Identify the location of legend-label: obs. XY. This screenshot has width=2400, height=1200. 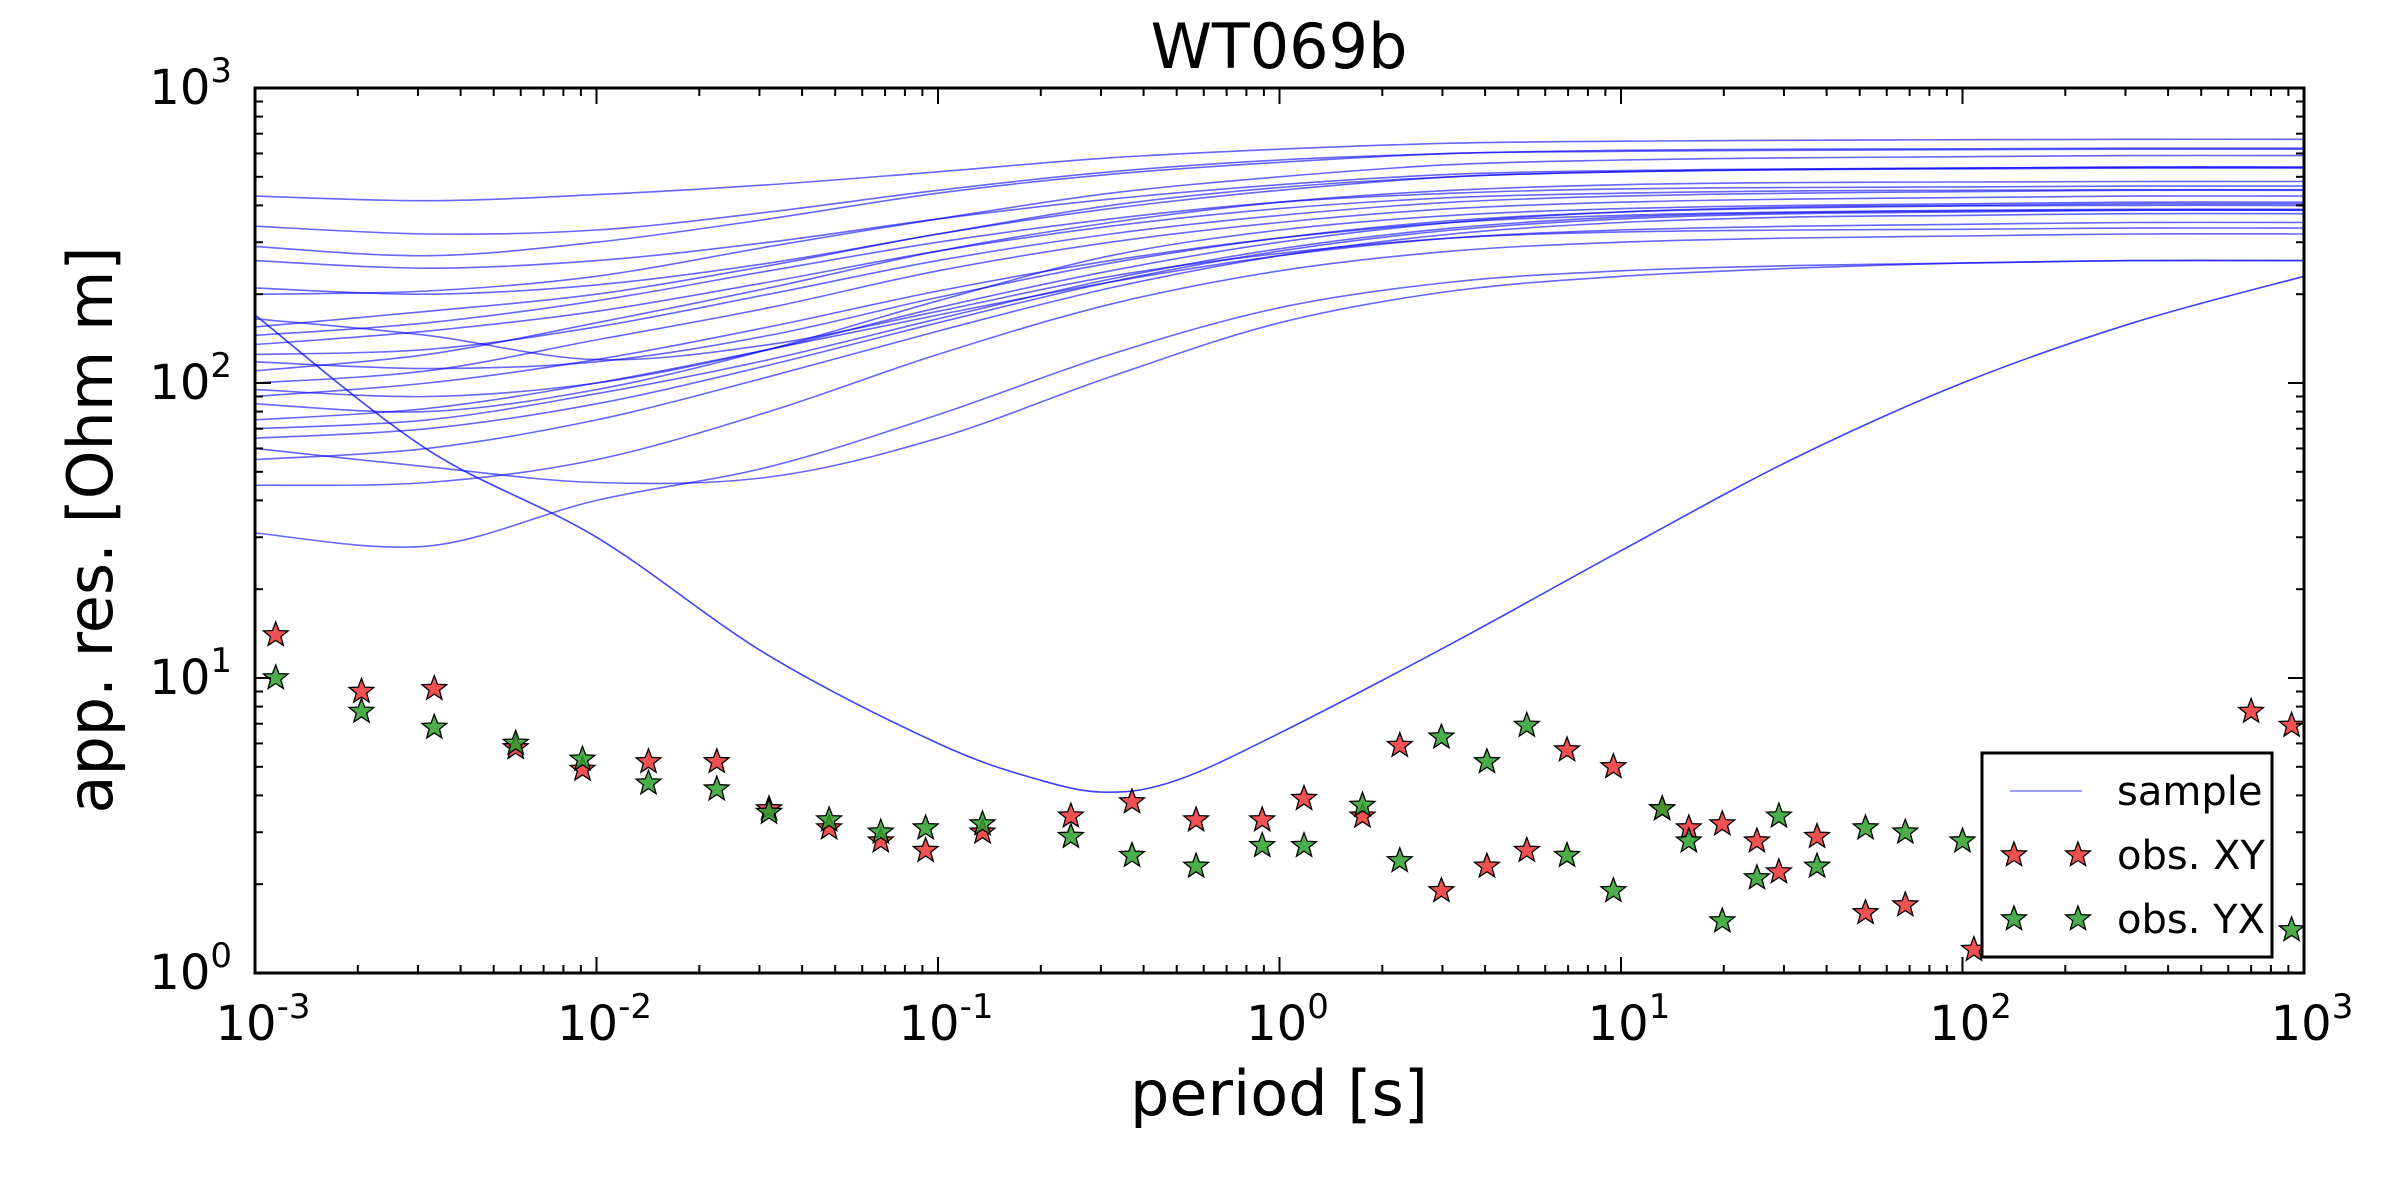
(2191, 856).